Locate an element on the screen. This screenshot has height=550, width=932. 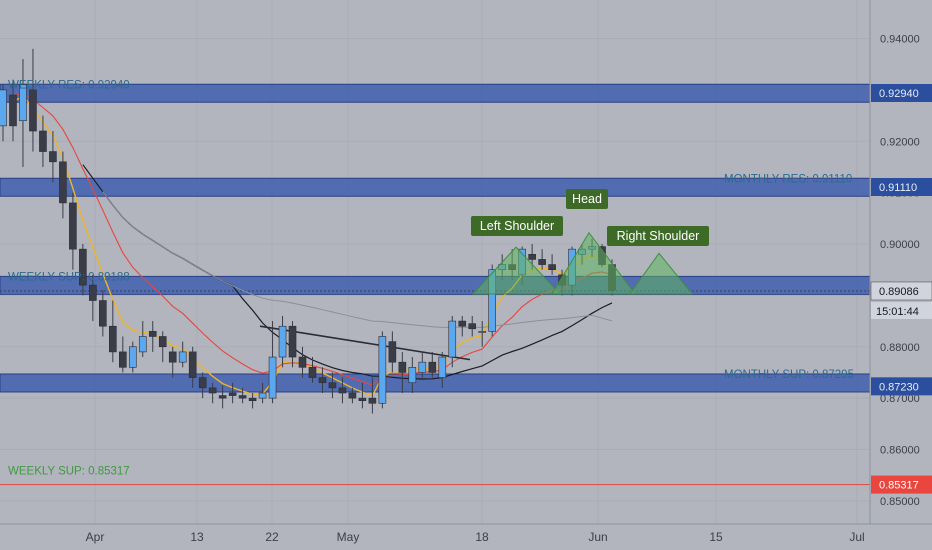
annotation-text: Head is located at coordinates (587, 199).